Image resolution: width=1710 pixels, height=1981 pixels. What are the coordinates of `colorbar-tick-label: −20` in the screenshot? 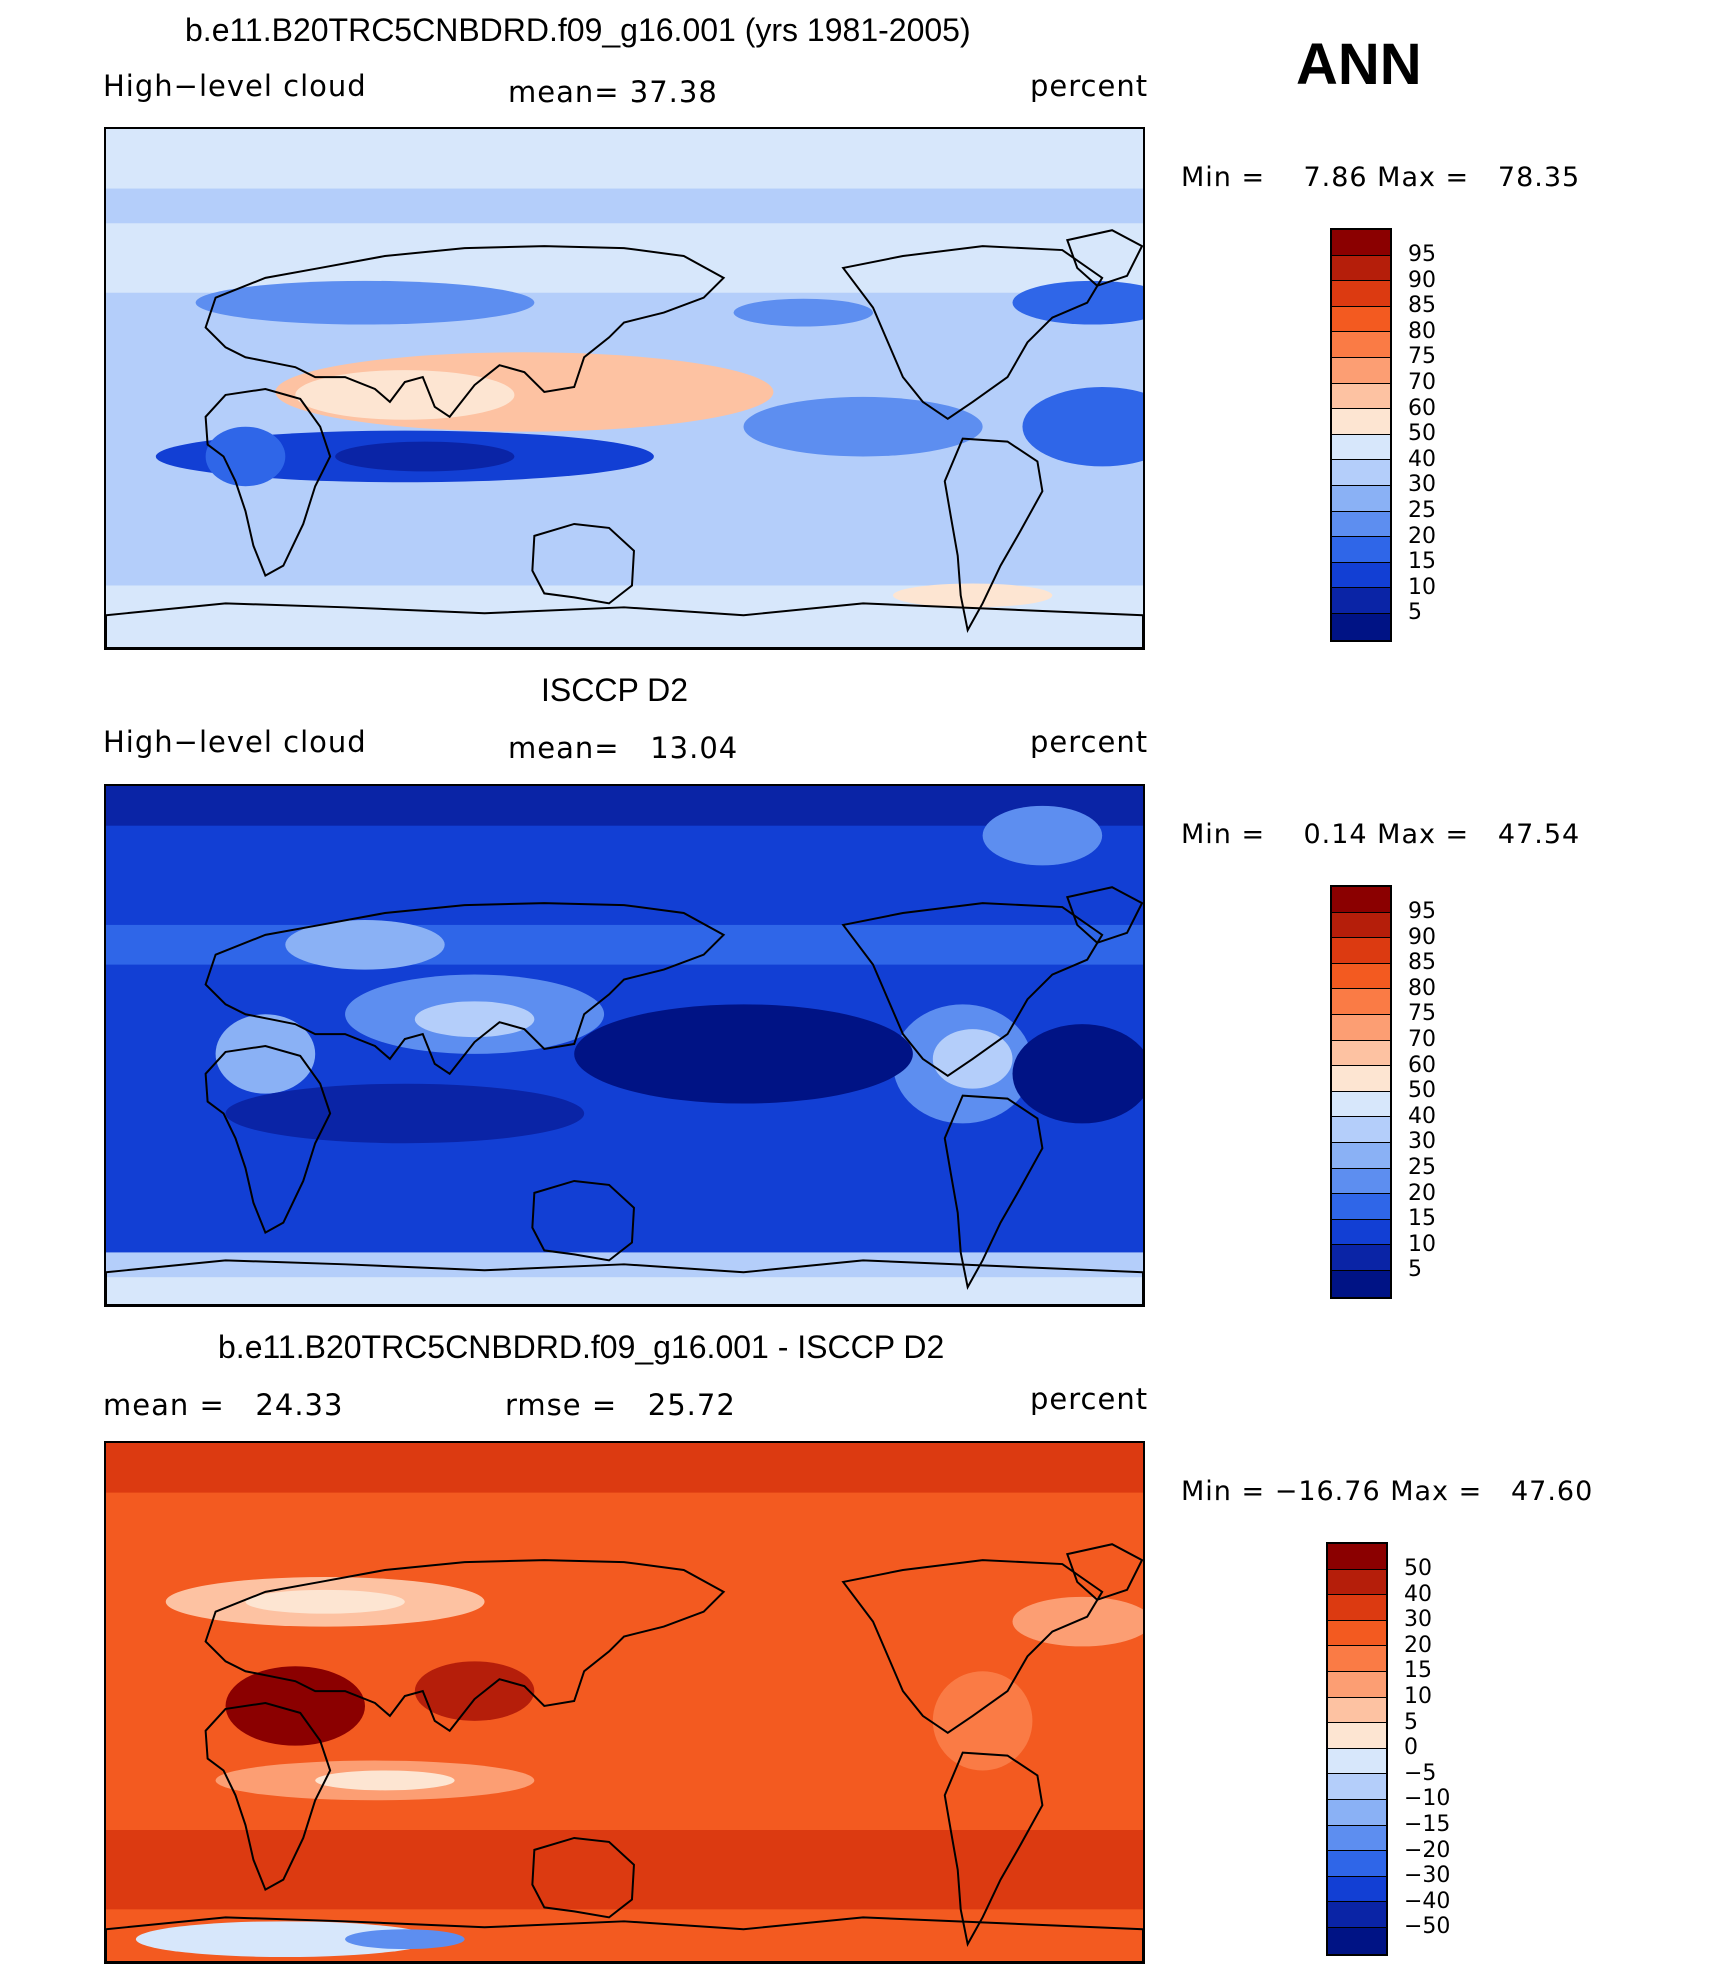 It's located at (1427, 1850).